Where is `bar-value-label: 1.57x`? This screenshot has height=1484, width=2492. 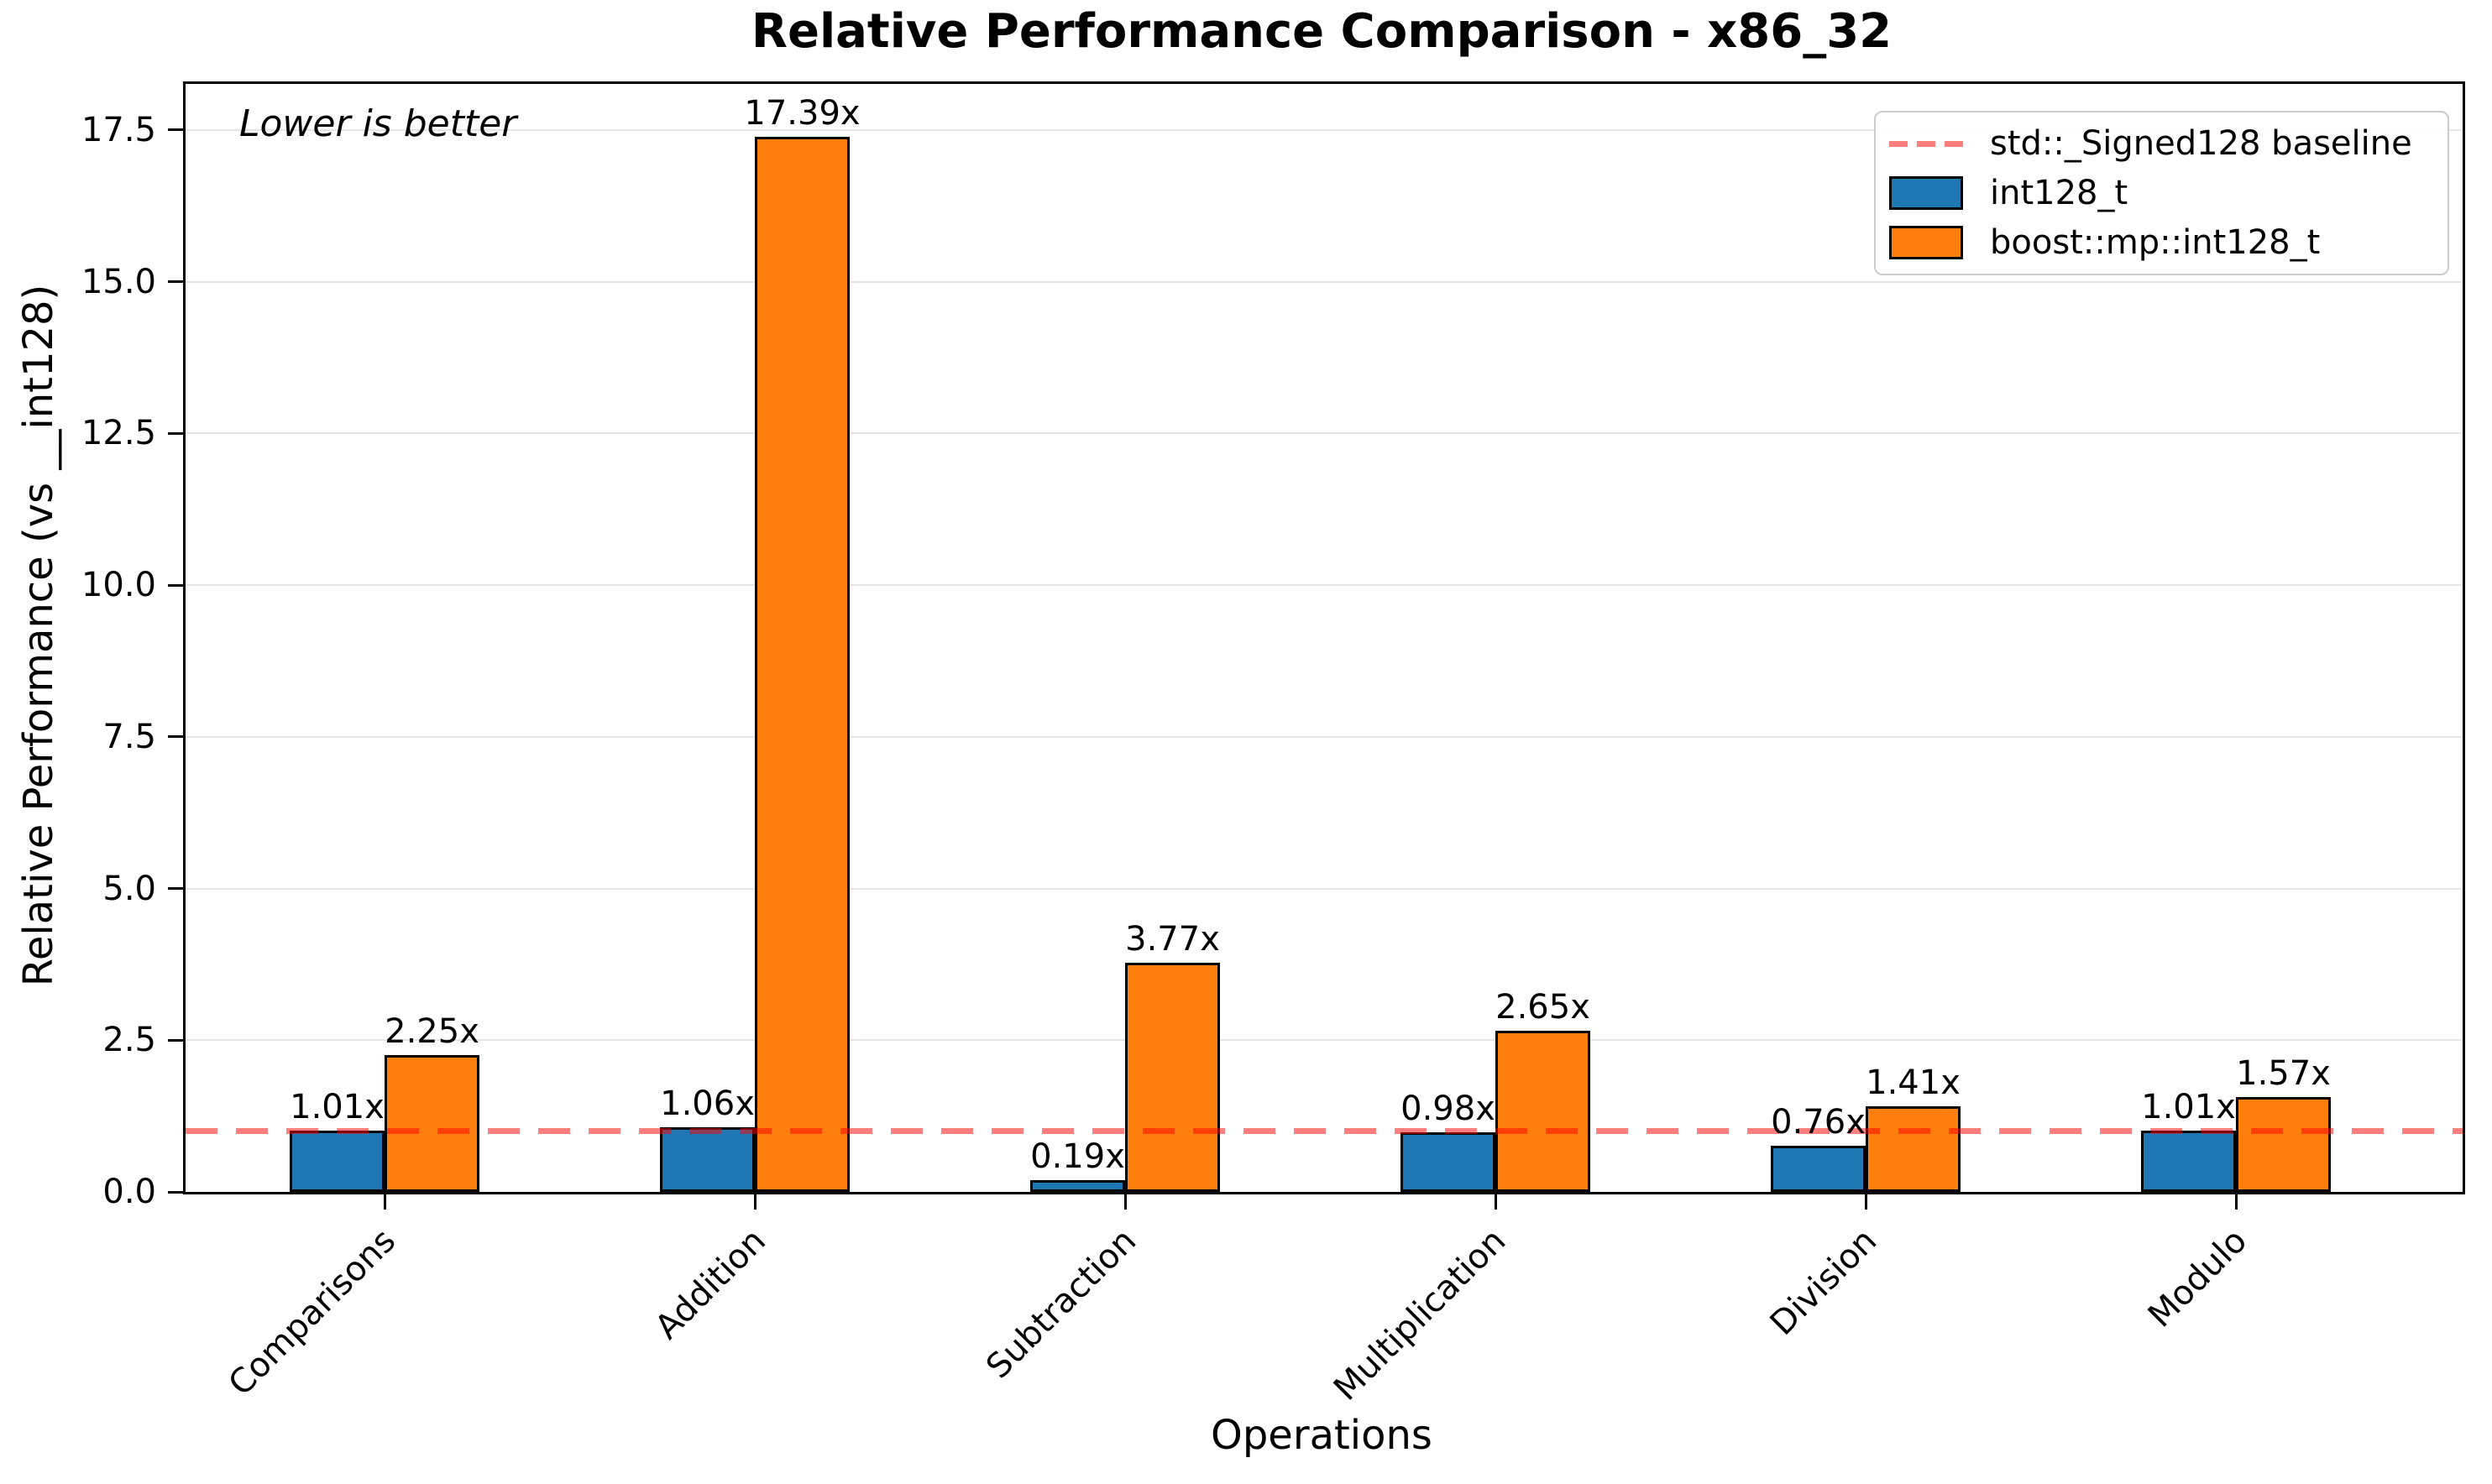
bar-value-label: 1.57x is located at coordinates (2284, 1073).